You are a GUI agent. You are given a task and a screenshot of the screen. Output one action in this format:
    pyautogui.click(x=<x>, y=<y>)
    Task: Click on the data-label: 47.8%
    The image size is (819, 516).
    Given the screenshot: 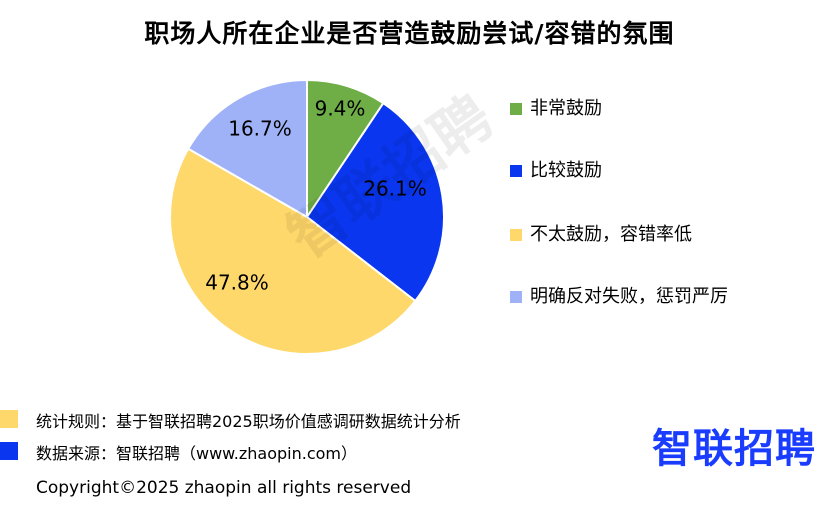 What is the action you would take?
    pyautogui.click(x=237, y=283)
    